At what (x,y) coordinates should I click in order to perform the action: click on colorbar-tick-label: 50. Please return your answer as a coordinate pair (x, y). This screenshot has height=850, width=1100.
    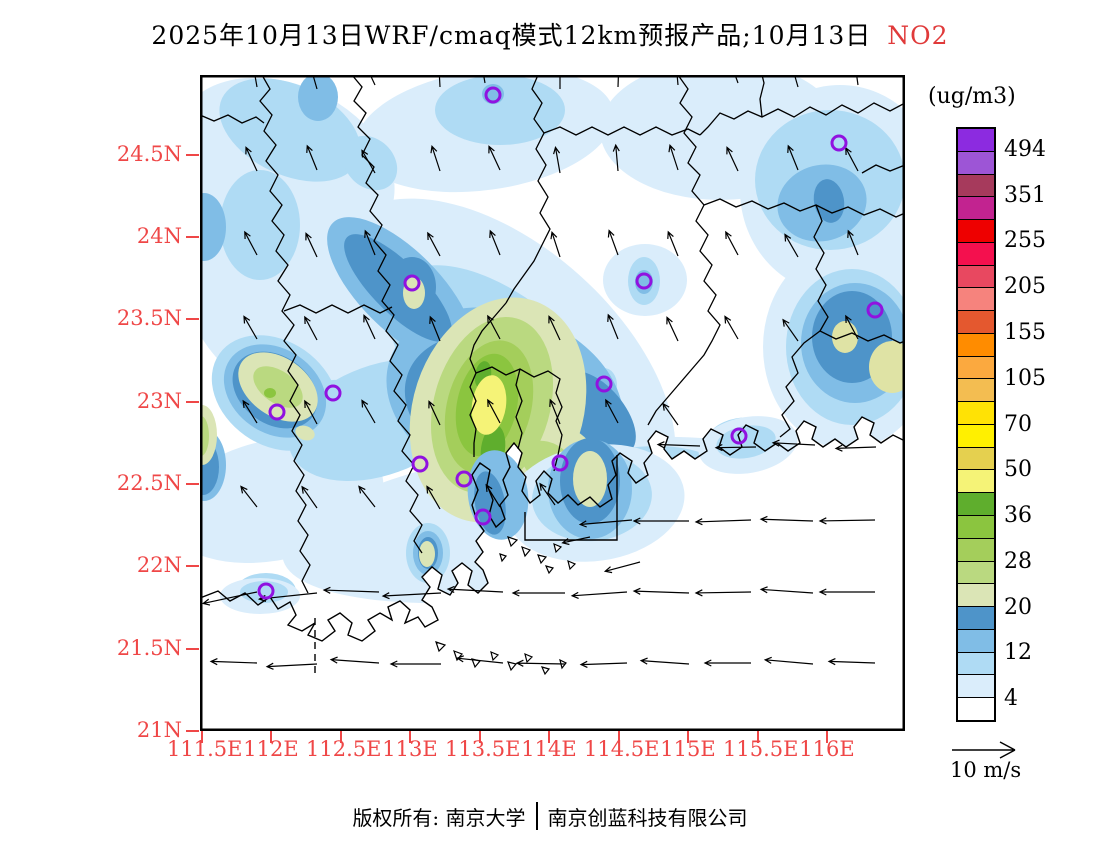
    Looking at the image, I should click on (1018, 470).